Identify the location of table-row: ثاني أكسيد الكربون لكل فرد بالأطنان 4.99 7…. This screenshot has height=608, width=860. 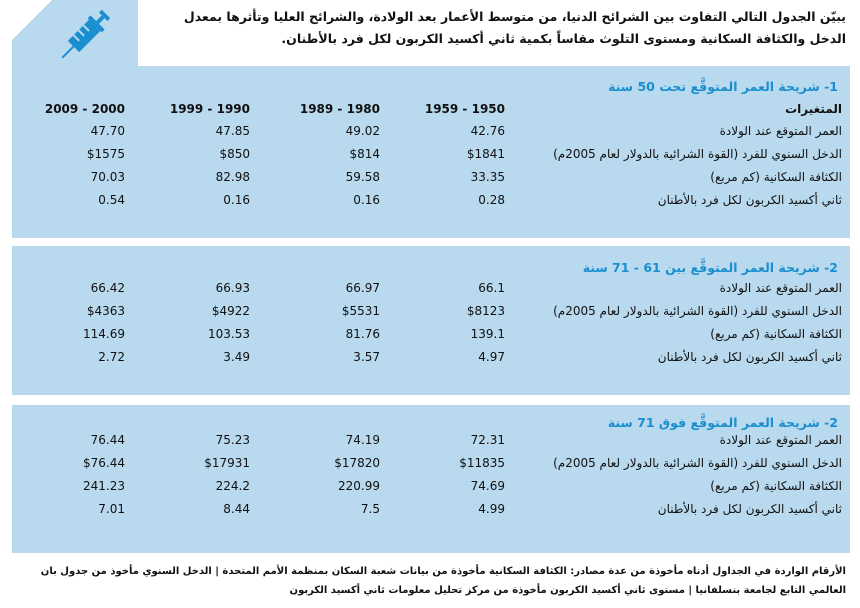
(431, 512).